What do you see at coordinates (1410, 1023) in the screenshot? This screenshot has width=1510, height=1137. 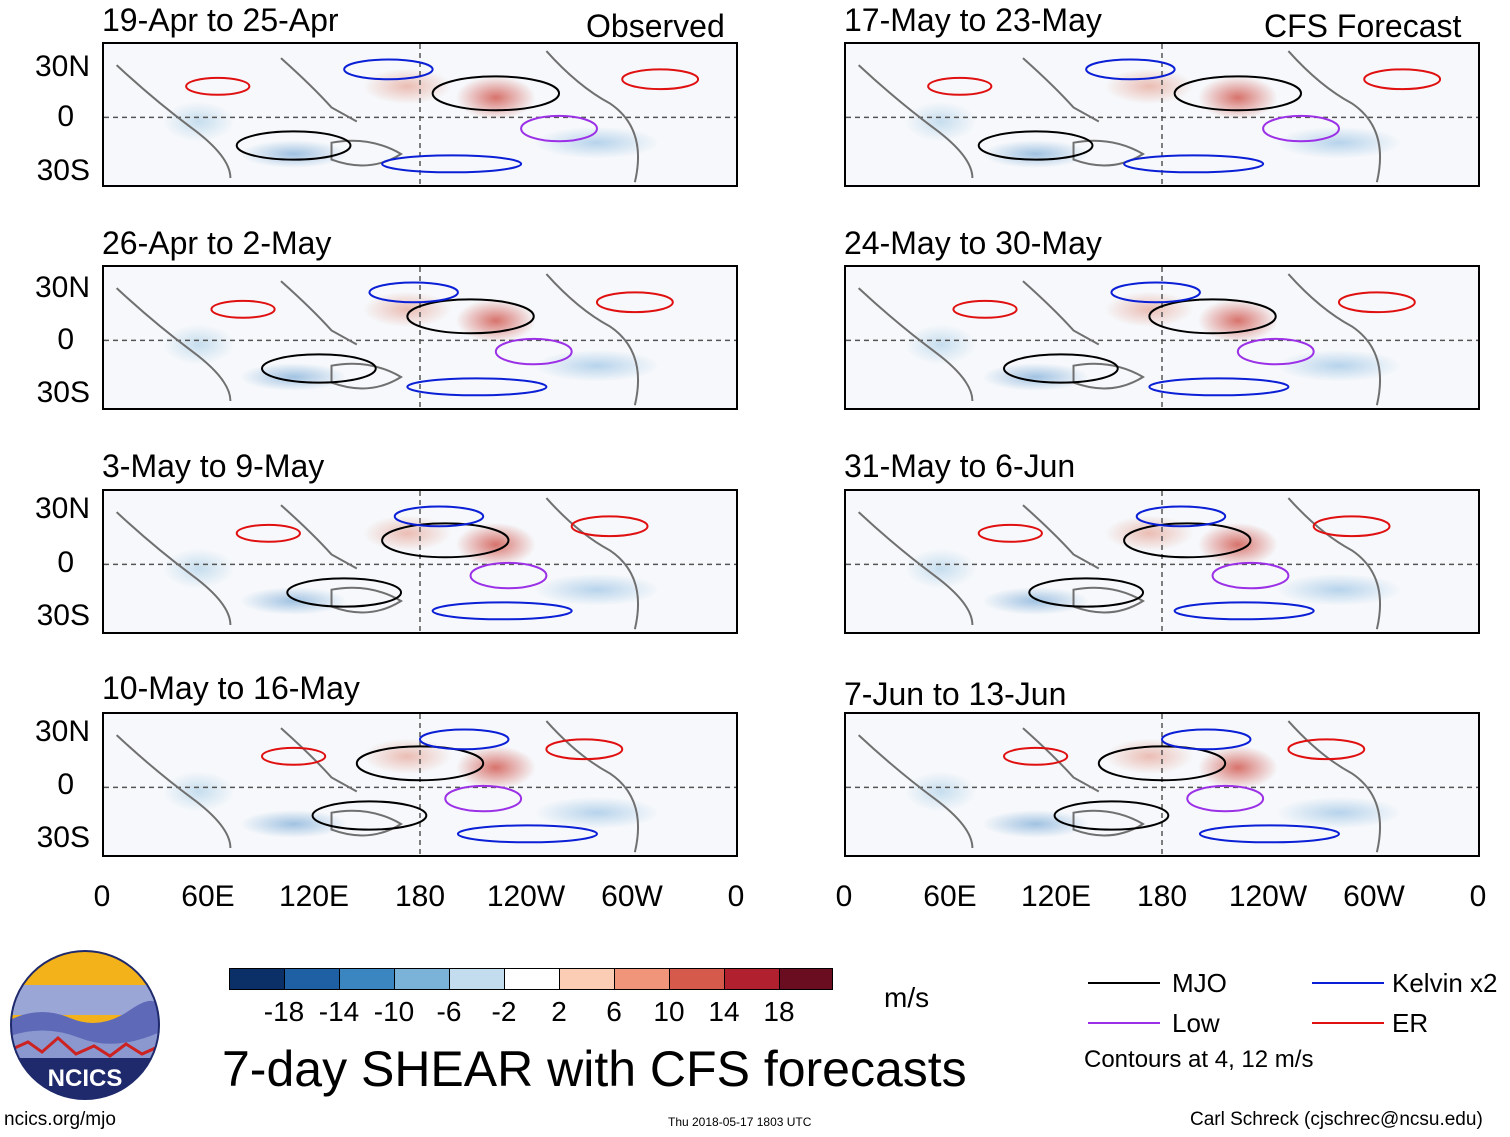 I see `legend-label-er: ER` at bounding box center [1410, 1023].